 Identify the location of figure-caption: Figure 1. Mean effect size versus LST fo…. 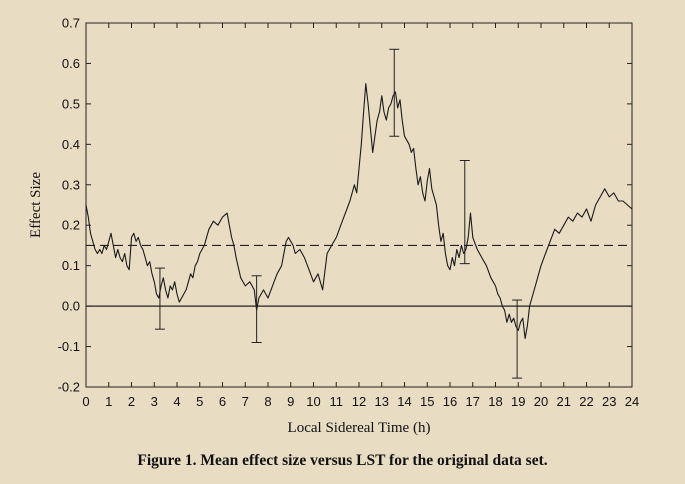
(342, 460).